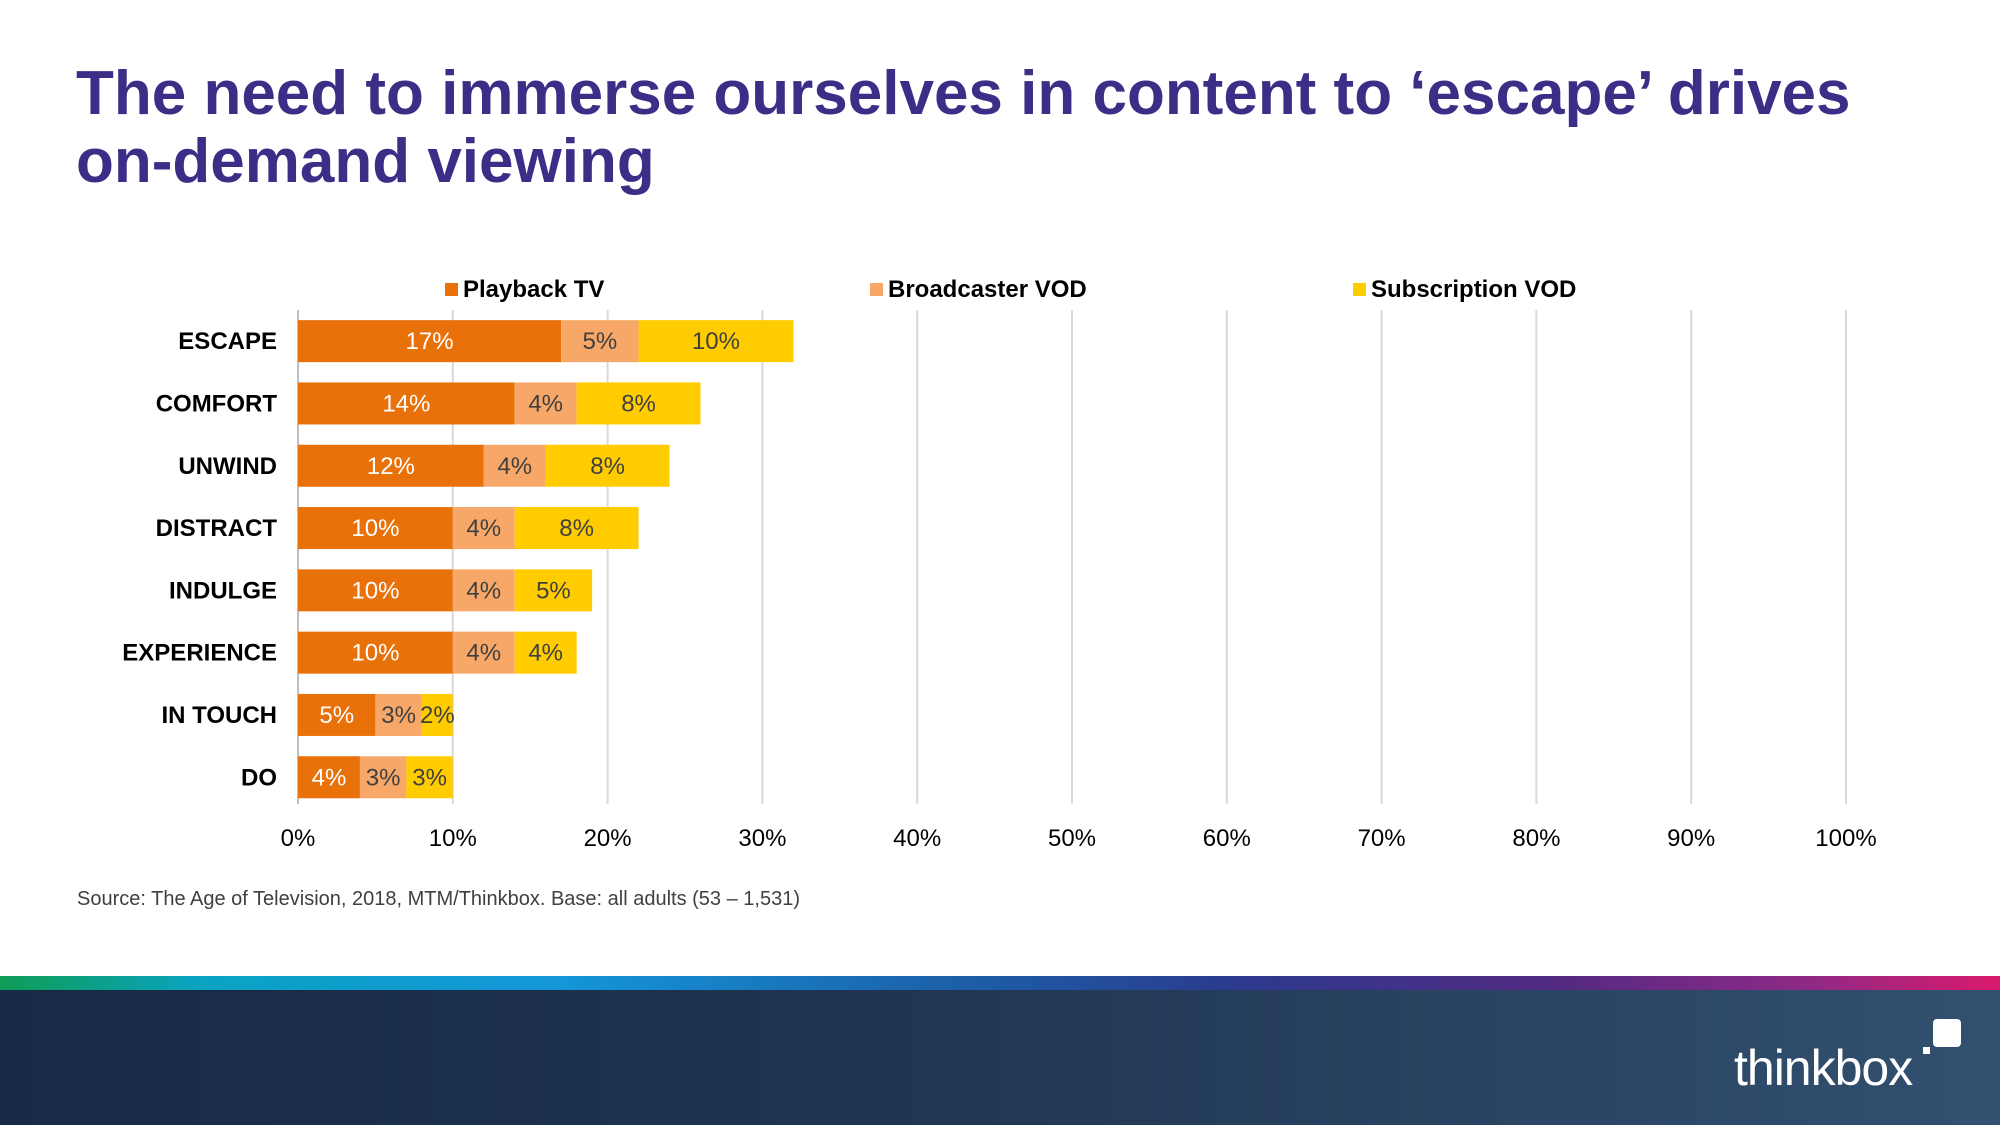 The width and height of the screenshot is (2000, 1125). I want to click on data-label: 17%, so click(430, 341).